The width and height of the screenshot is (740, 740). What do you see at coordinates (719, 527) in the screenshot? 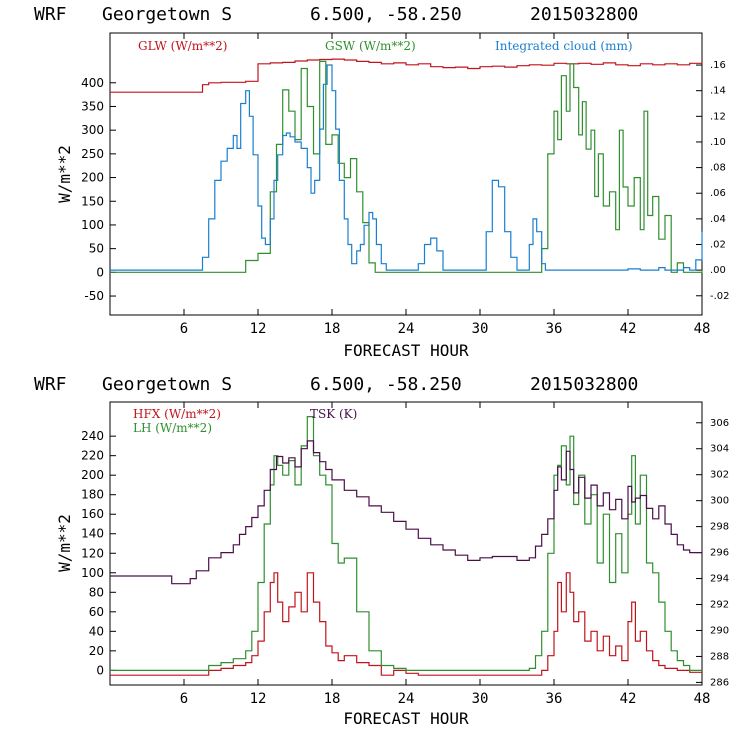
I see `y2-tick-label: 298` at bounding box center [719, 527].